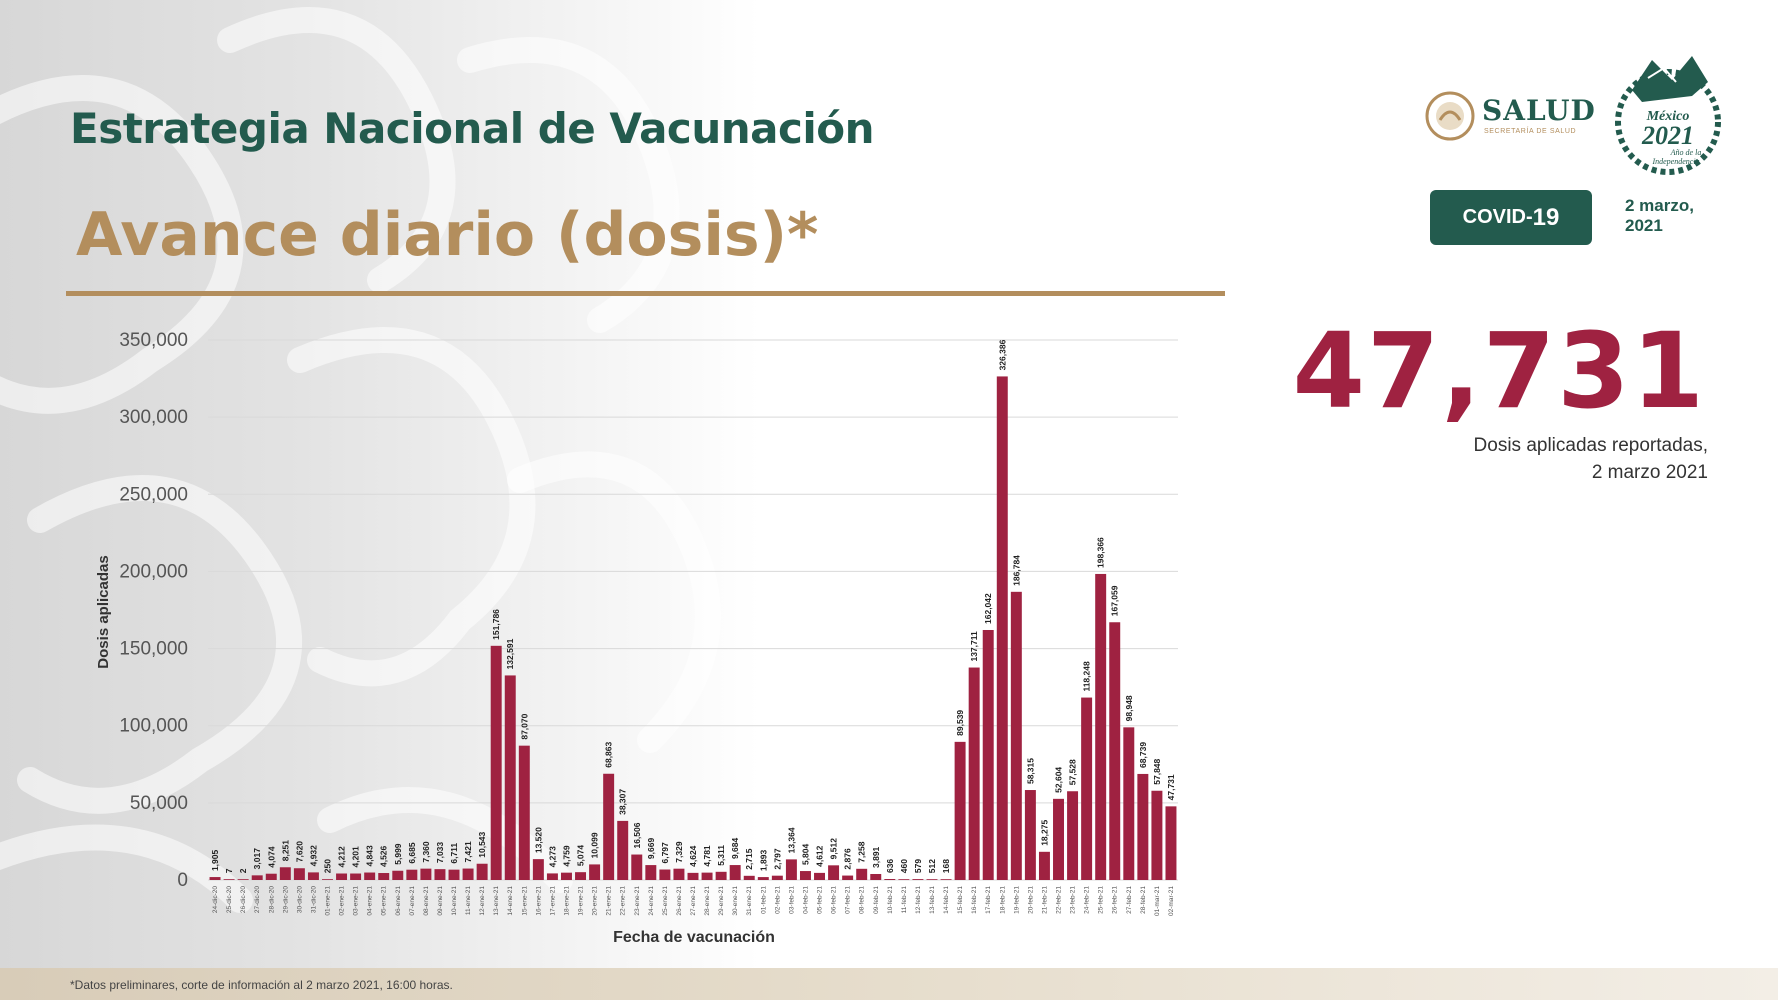 The height and width of the screenshot is (1000, 1778). Describe the element at coordinates (932, 866) in the screenshot. I see `bar-value-label: 512` at that location.